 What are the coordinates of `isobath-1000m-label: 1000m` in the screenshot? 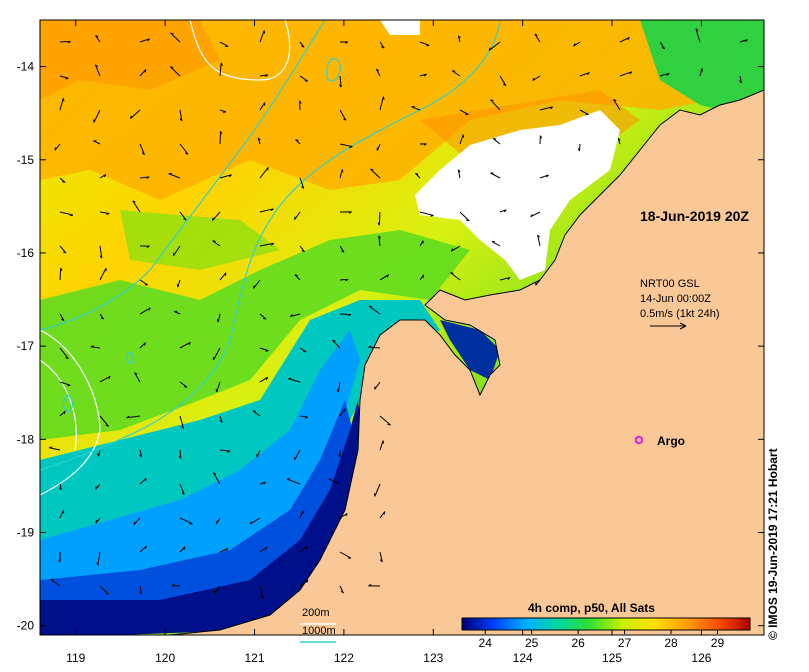 It's located at (319, 631).